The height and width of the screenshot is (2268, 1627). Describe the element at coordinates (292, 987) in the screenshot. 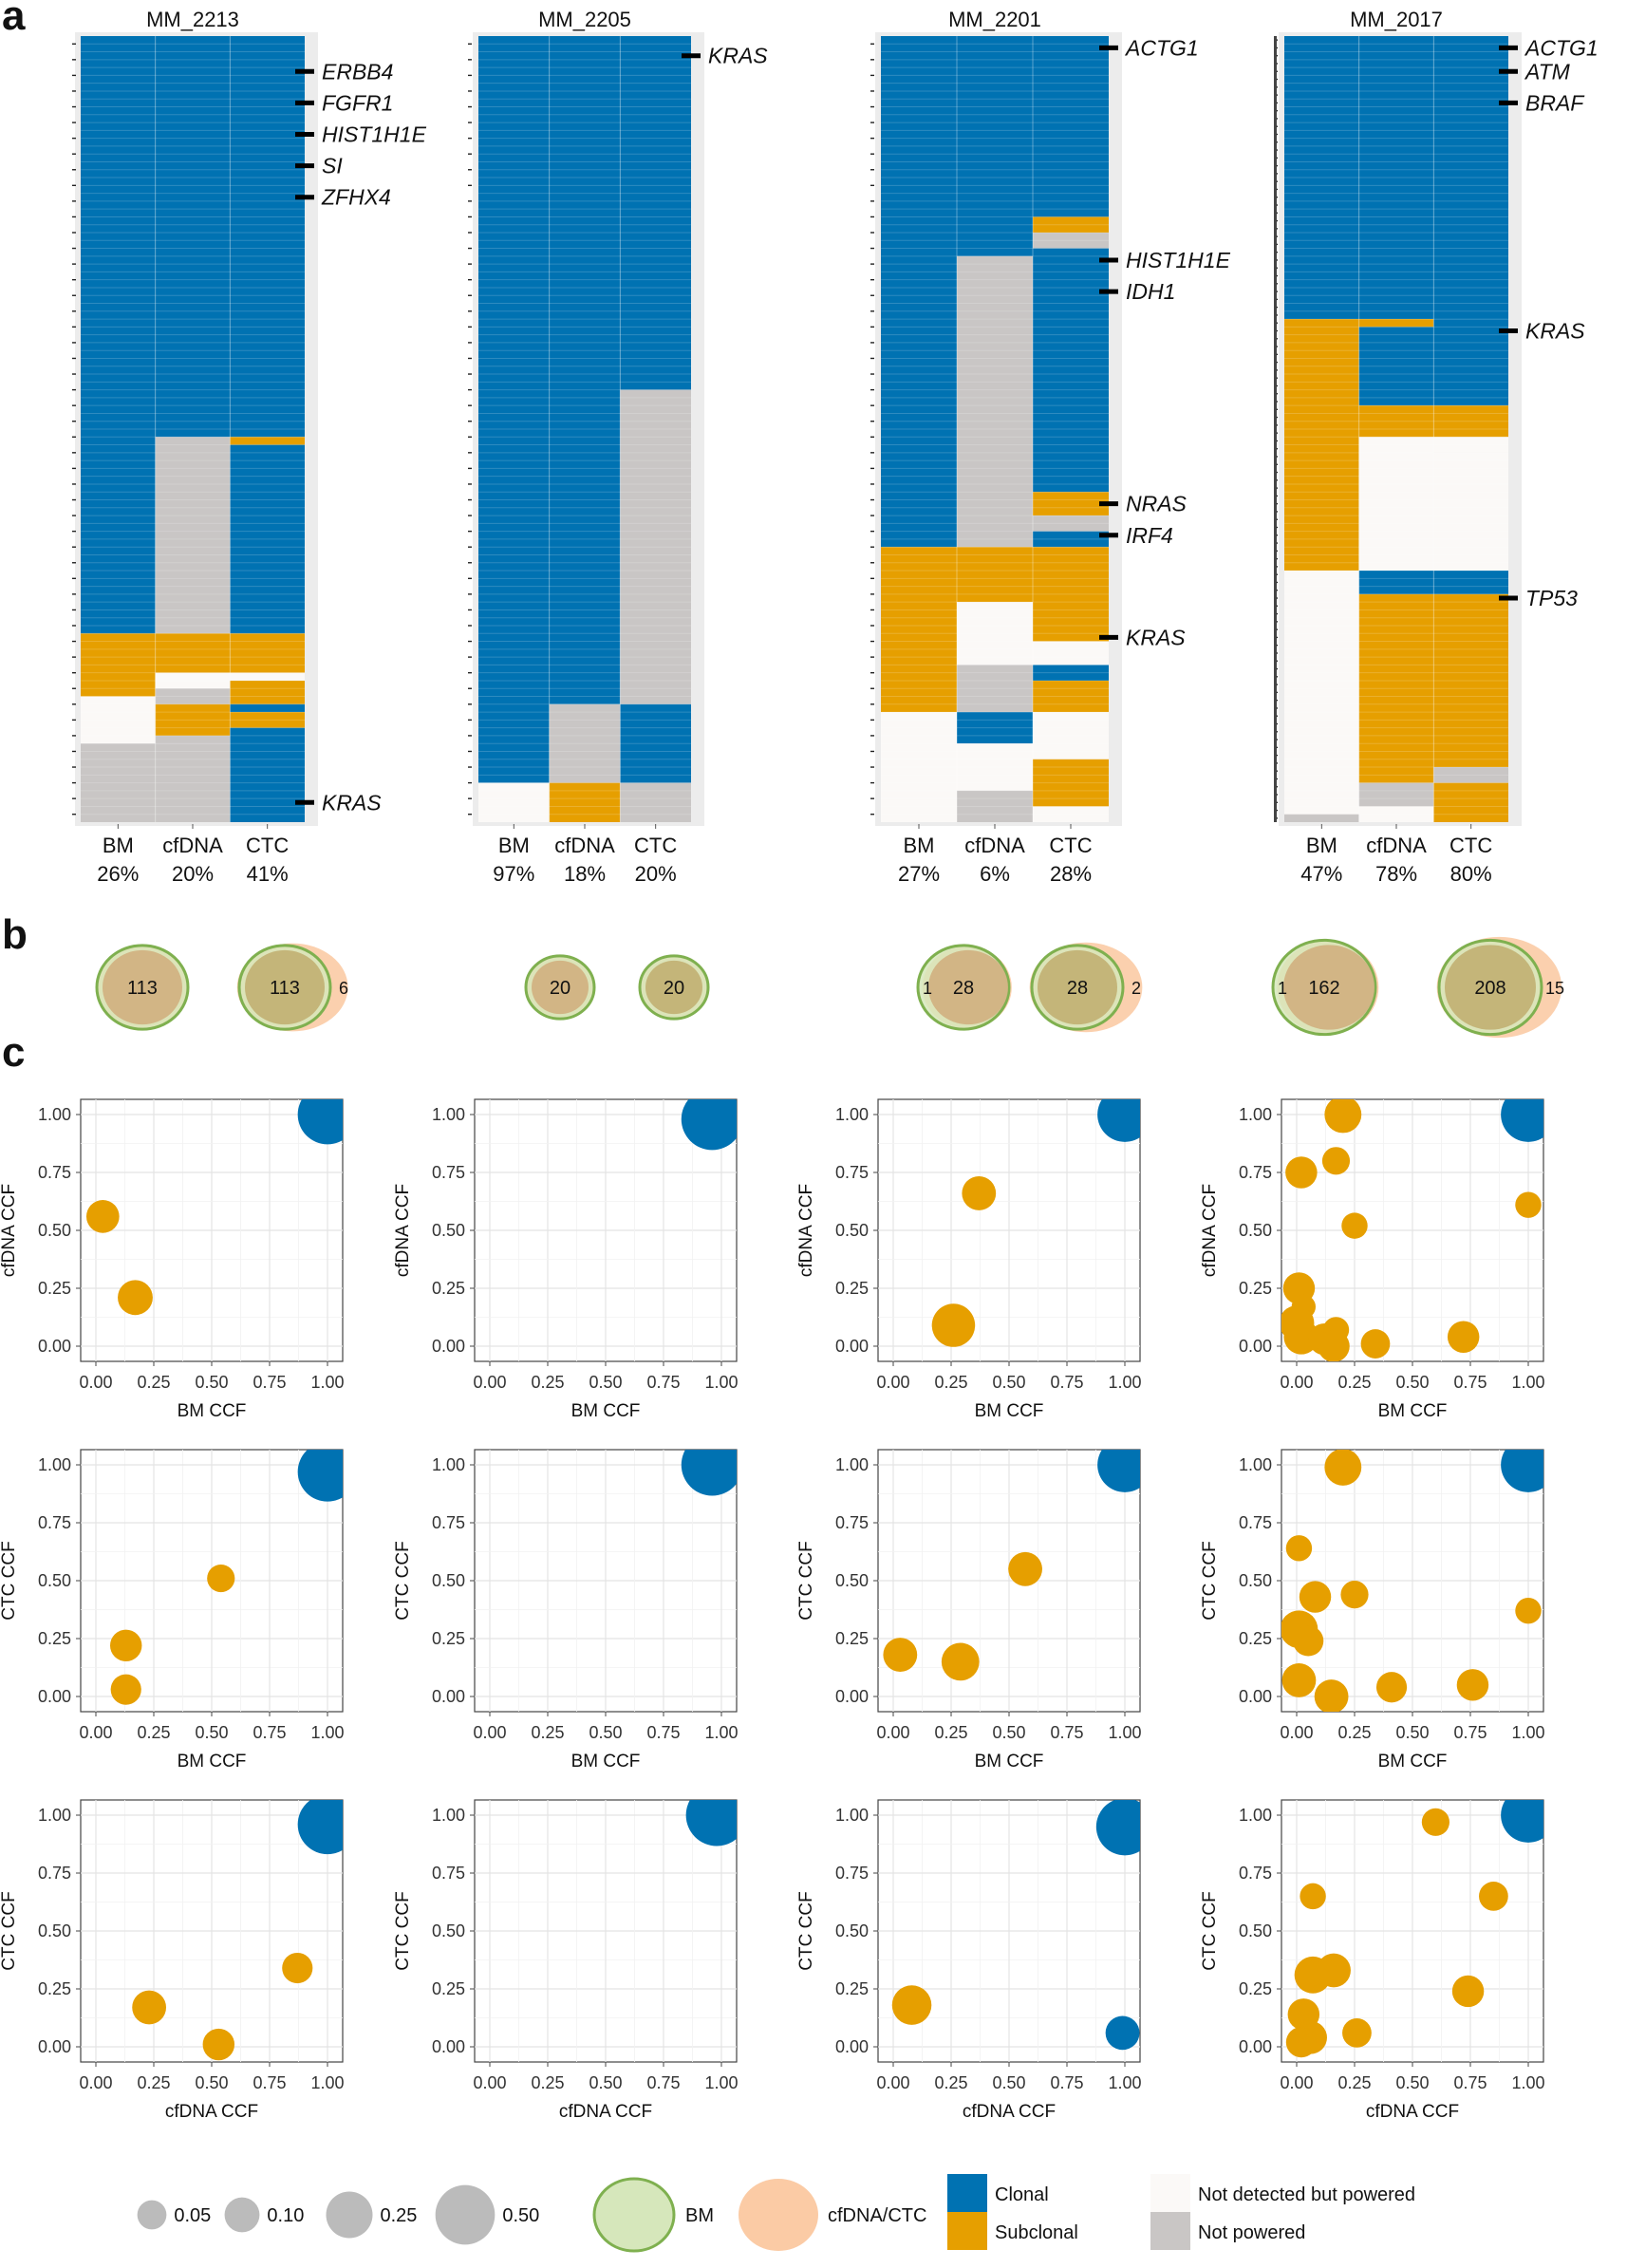

I see `venn-diagram: 113 6` at that location.